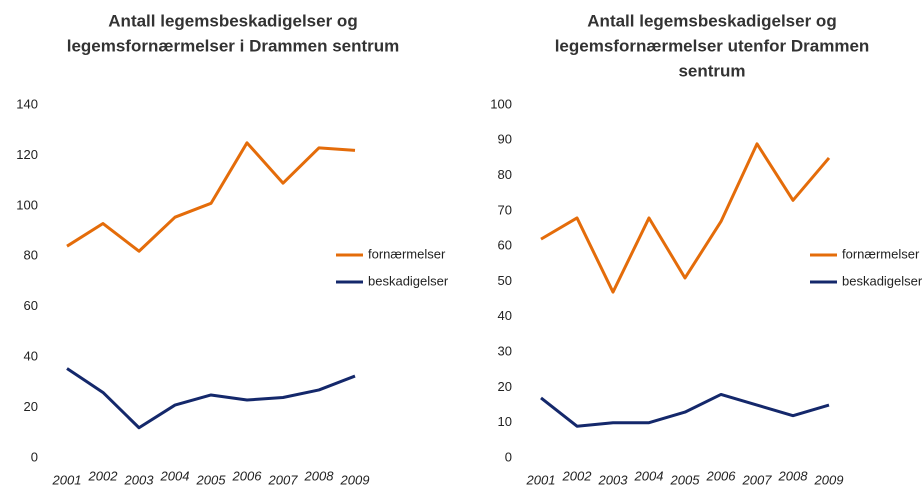 The height and width of the screenshot is (486, 922). Describe the element at coordinates (505, 139) in the screenshot. I see `y-tick-label: 90` at that location.